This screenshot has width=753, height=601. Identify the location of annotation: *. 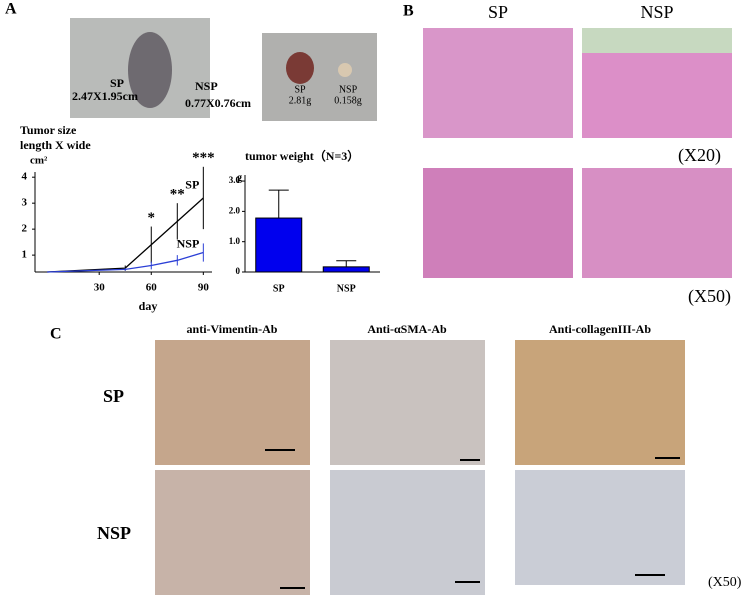
(152, 218).